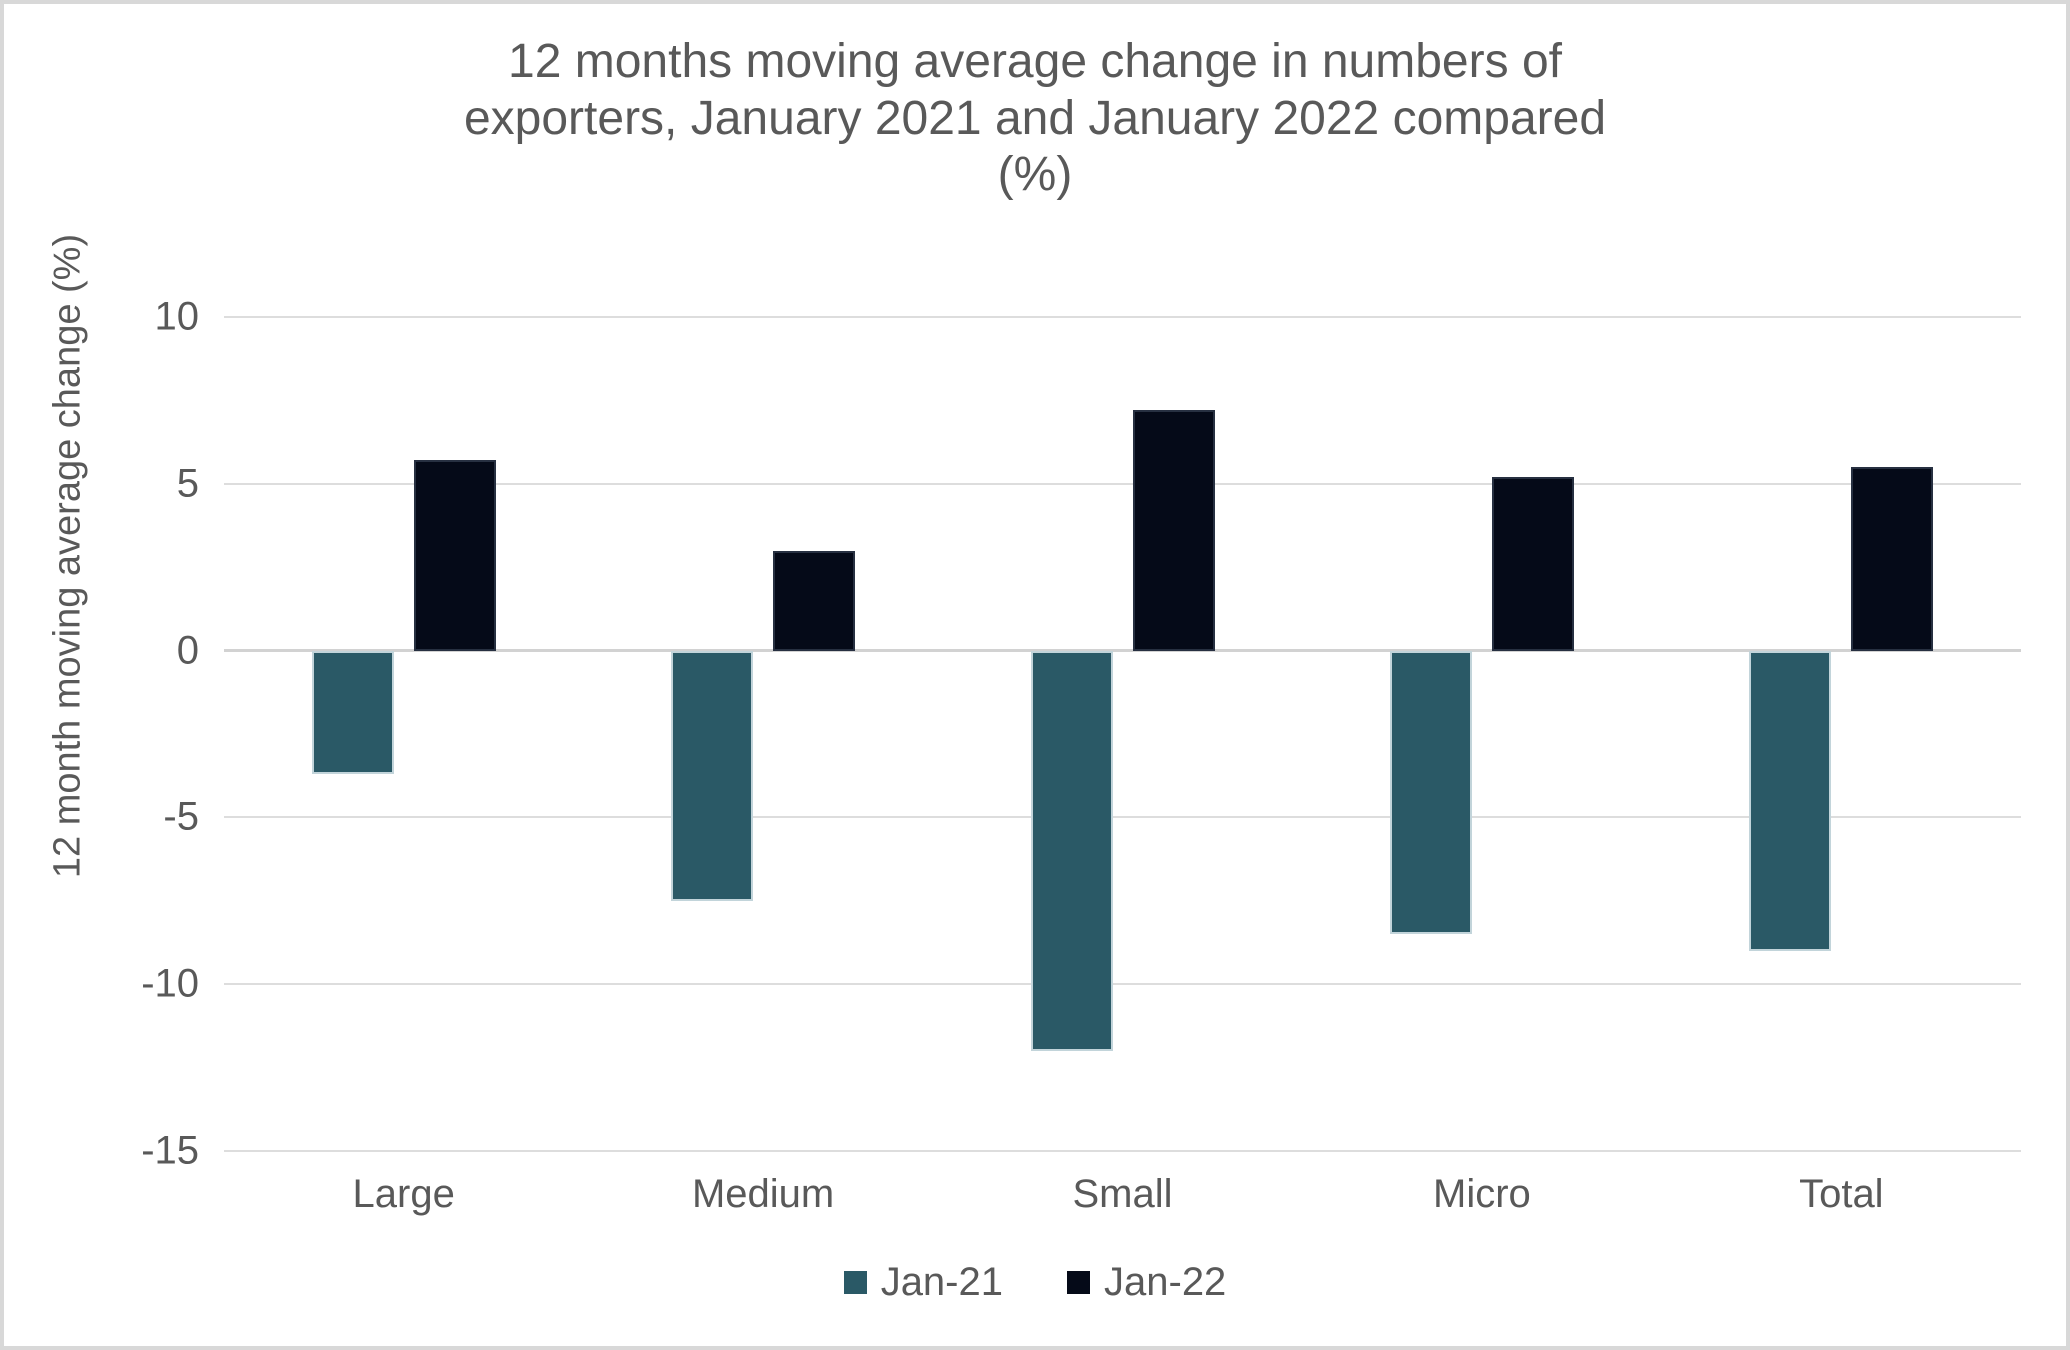 The height and width of the screenshot is (1350, 2070). What do you see at coordinates (101, 734) in the screenshot?
I see `y-axis-tick-labels: 10 5 0 -5 -10 -15` at bounding box center [101, 734].